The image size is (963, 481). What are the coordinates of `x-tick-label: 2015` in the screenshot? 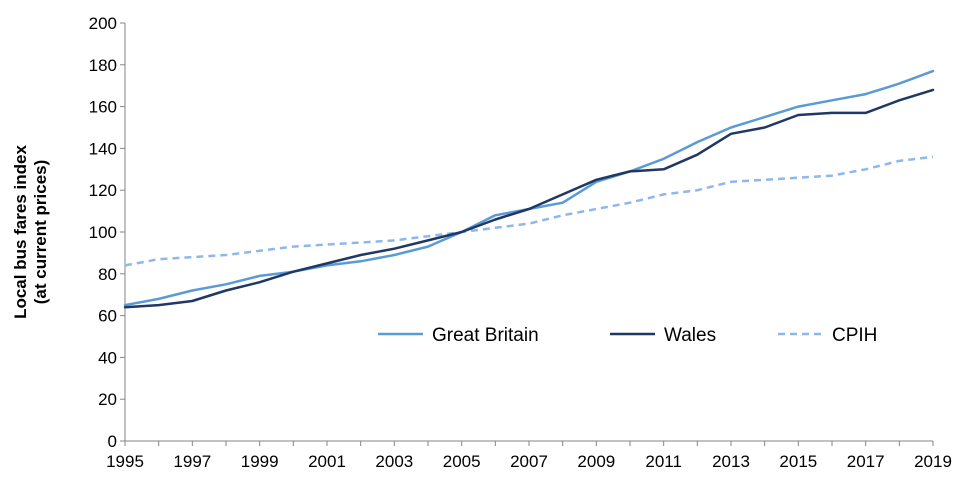 It's located at (798, 461).